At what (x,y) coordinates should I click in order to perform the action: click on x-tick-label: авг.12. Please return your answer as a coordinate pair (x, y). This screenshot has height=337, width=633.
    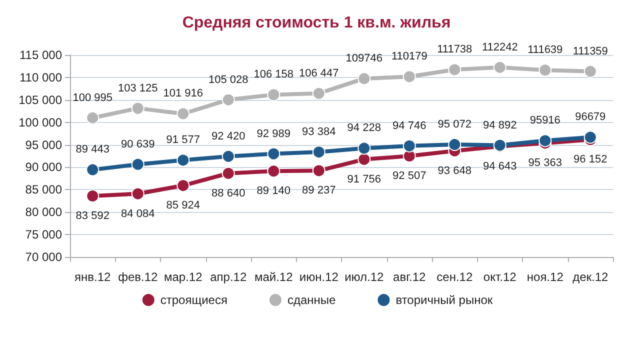
    Looking at the image, I should click on (409, 277).